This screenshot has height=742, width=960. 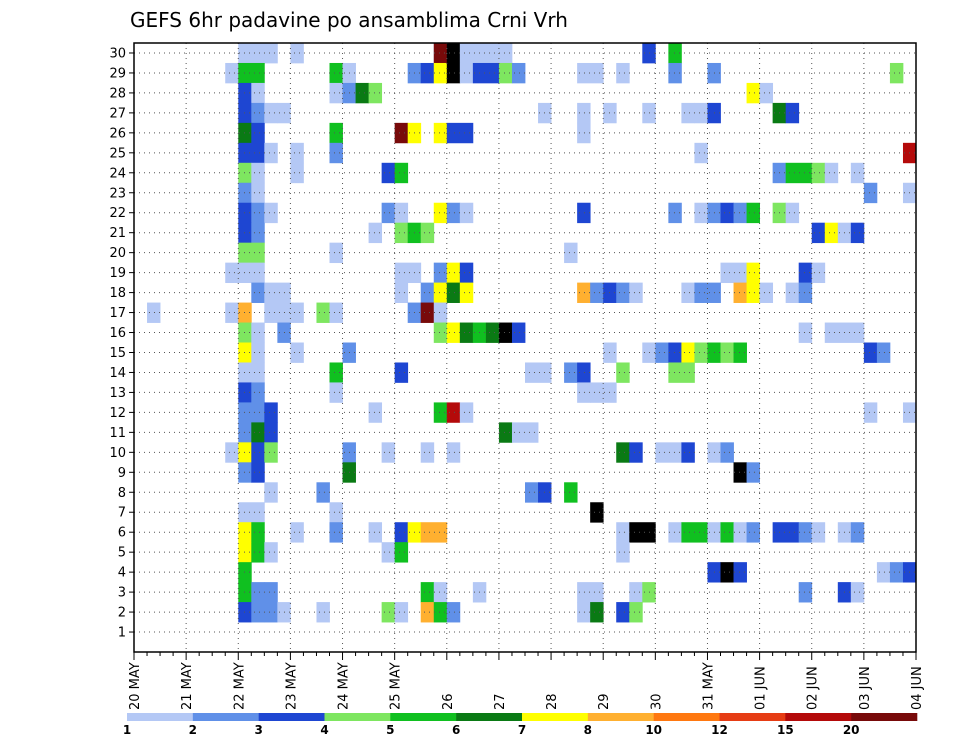 What do you see at coordinates (708, 686) in the screenshot?
I see `x-tick-label: 31 MAY` at bounding box center [708, 686].